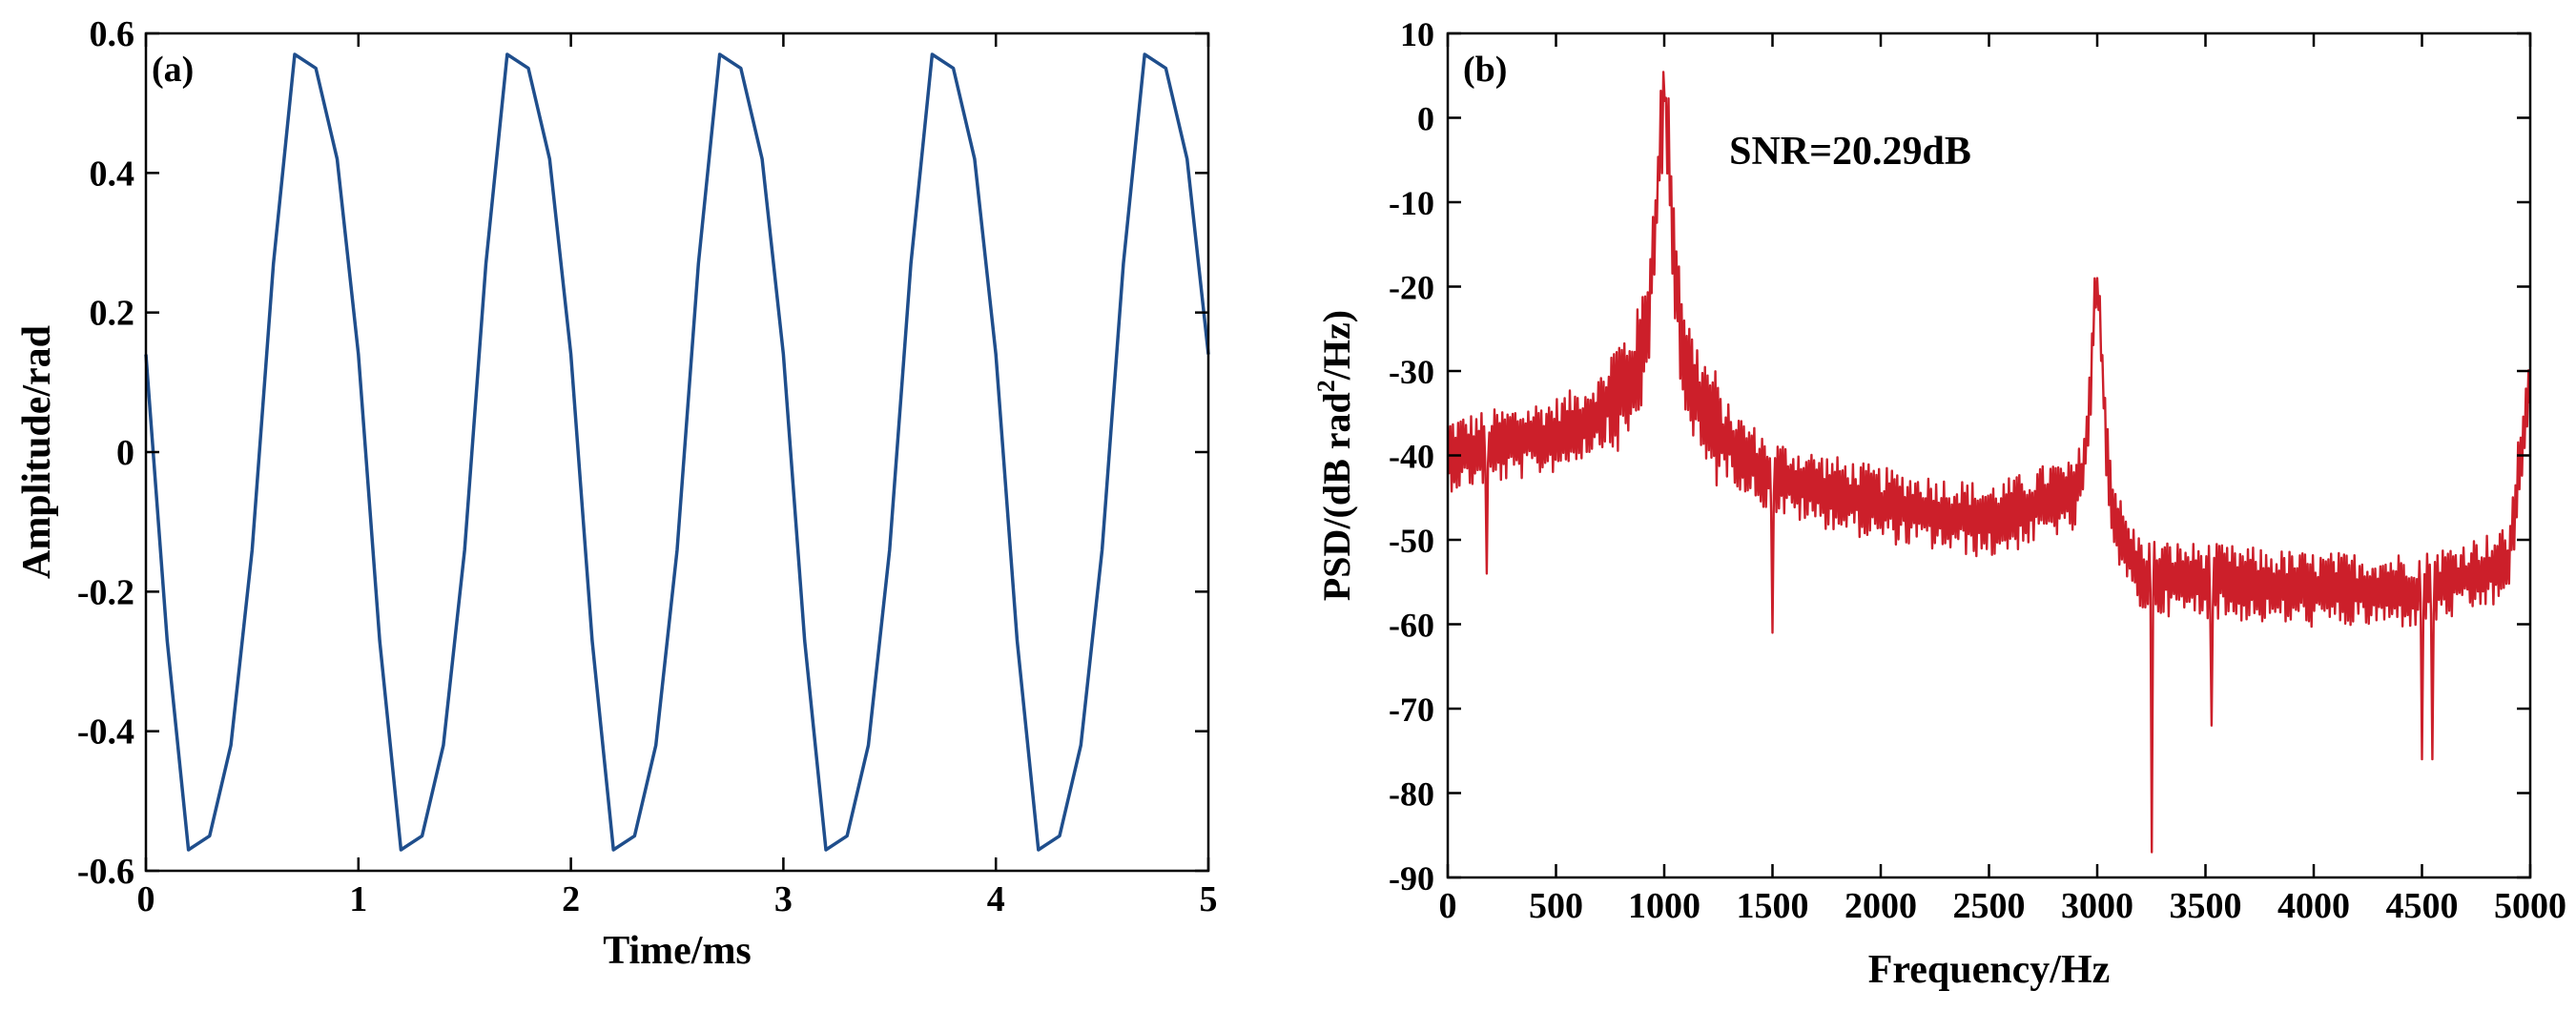 This screenshot has height=1011, width=2576. What do you see at coordinates (1411, 626) in the screenshot?
I see `panel-b-y-tick-label: -60` at bounding box center [1411, 626].